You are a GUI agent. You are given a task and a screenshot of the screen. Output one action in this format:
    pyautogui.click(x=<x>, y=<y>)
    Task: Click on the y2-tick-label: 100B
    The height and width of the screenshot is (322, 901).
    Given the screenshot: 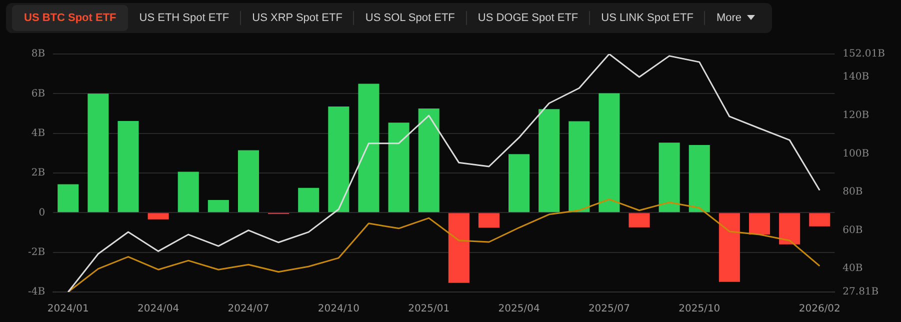 What is the action you would take?
    pyautogui.click(x=856, y=154)
    